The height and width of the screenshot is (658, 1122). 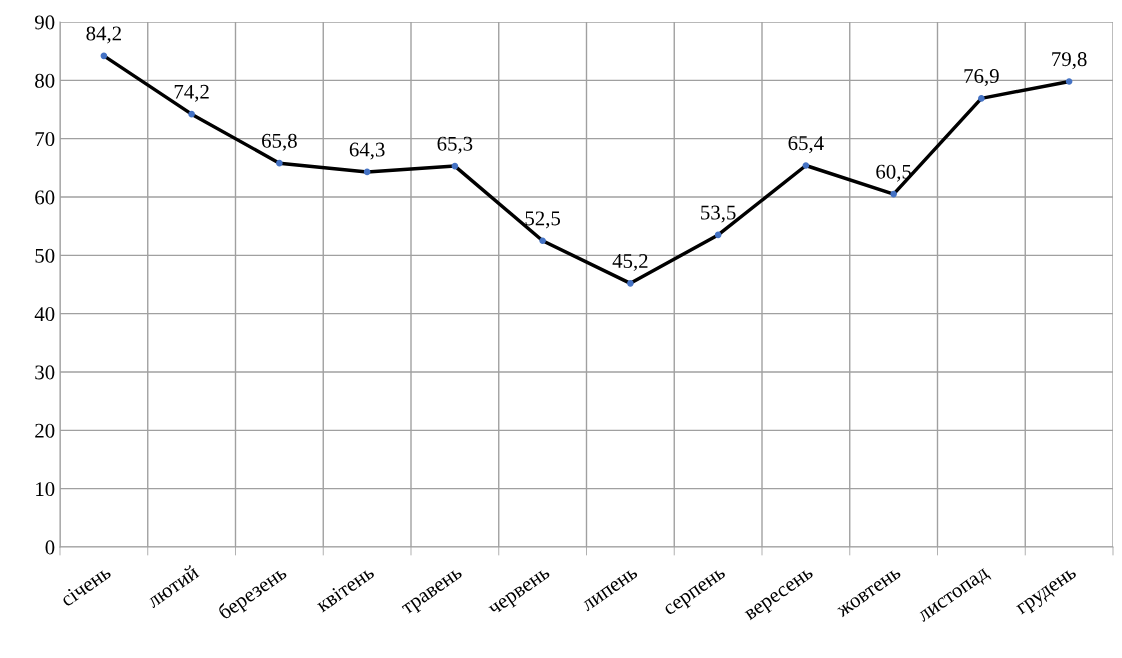 I want to click on data-label: 52,5, so click(x=543, y=220).